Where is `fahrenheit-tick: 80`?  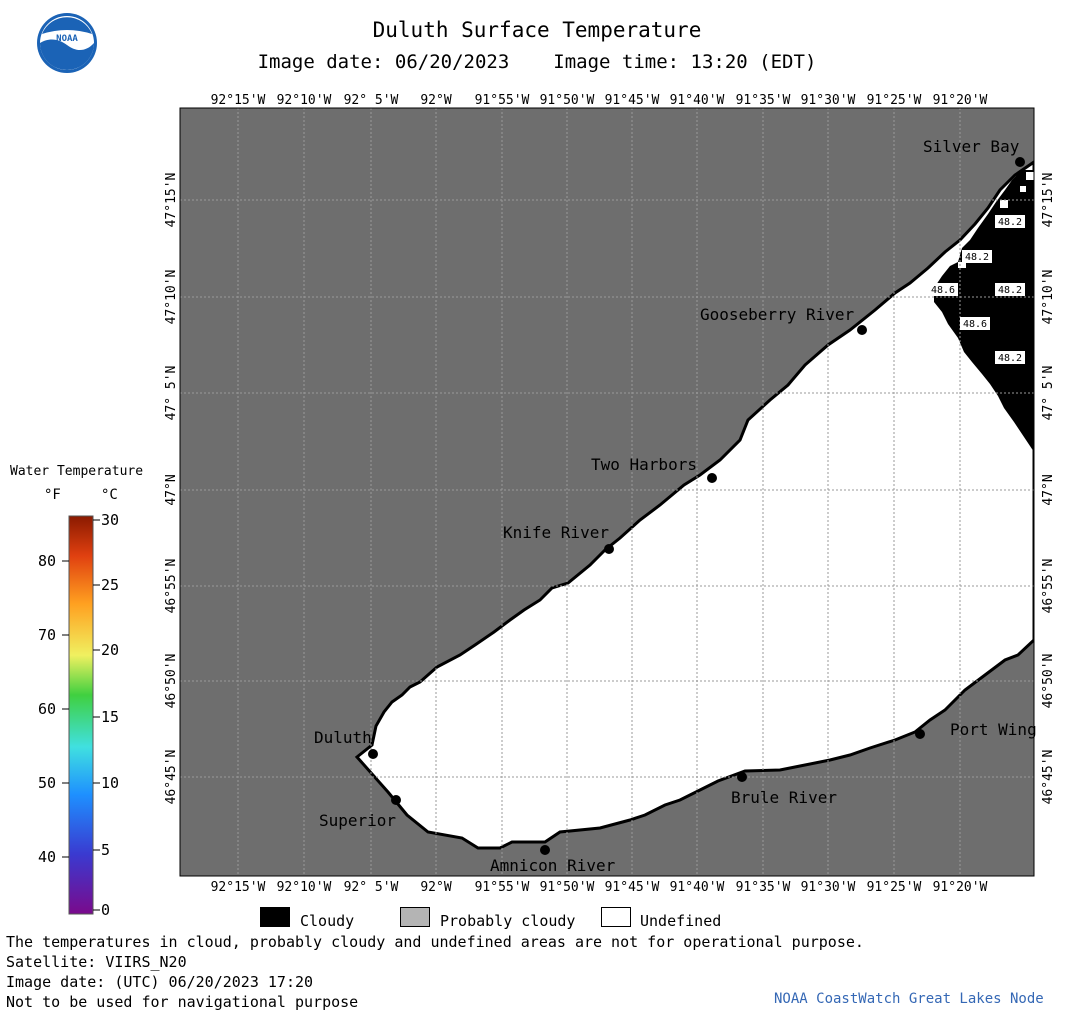 fahrenheit-tick: 80 is located at coordinates (47, 561).